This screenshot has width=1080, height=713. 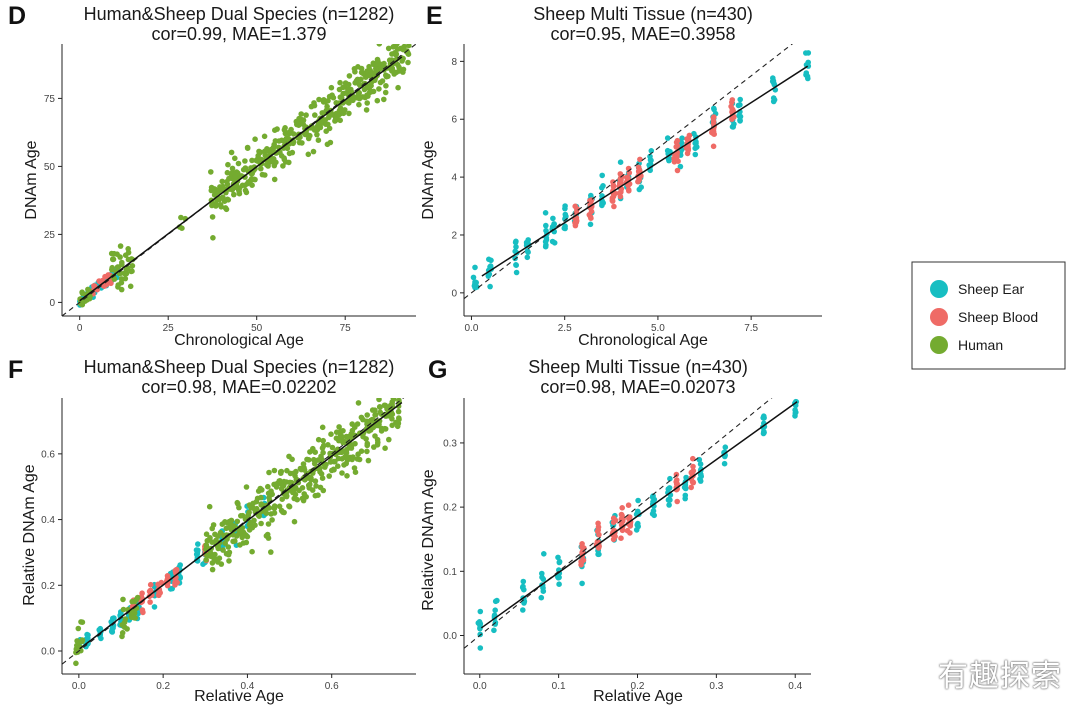 I want to click on watermark: 有趣探索, so click(x=1000, y=676).